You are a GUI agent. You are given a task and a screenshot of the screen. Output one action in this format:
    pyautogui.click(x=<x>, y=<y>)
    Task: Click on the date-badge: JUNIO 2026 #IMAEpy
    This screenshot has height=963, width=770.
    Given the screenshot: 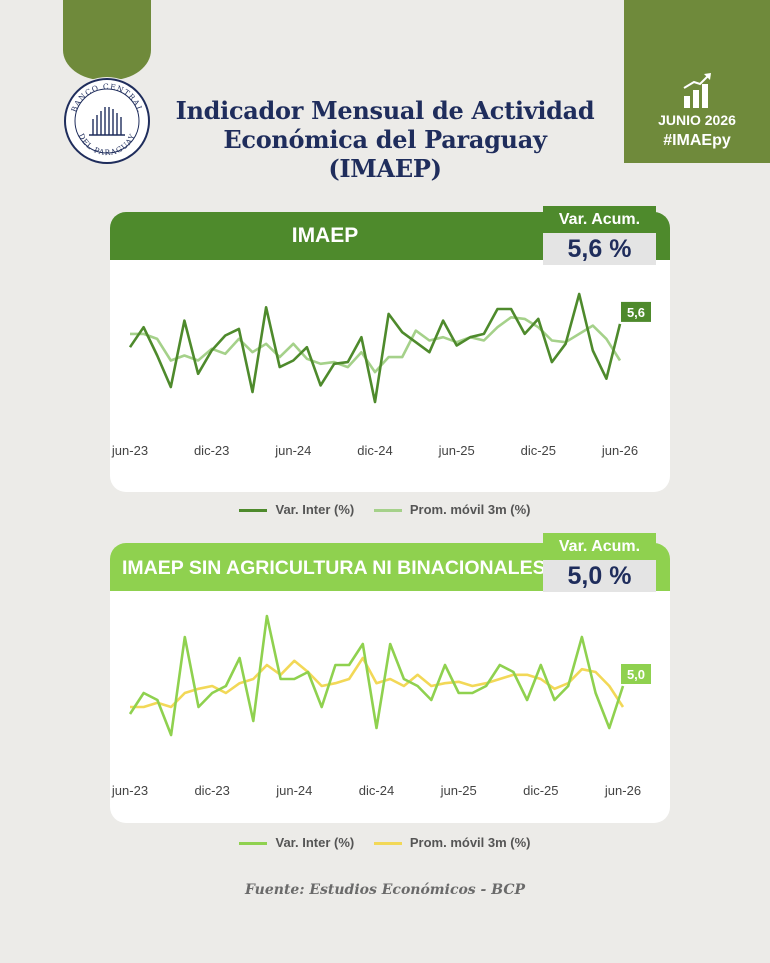 What is the action you would take?
    pyautogui.click(x=697, y=81)
    